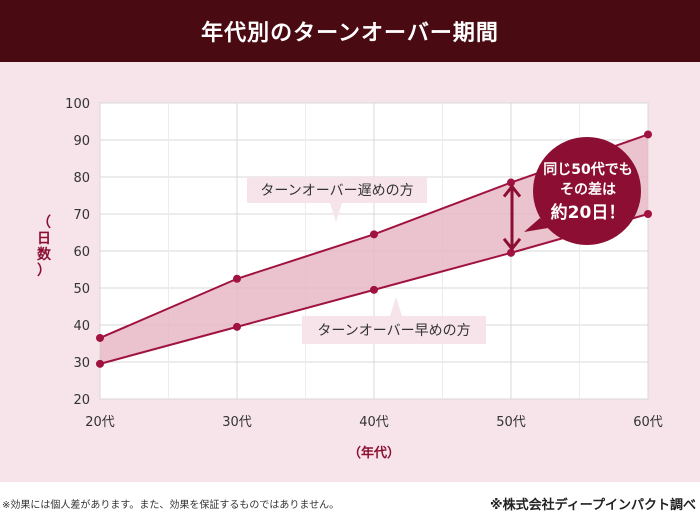  Describe the element at coordinates (81, 141) in the screenshot. I see `y-tick-label-7: 90` at that location.